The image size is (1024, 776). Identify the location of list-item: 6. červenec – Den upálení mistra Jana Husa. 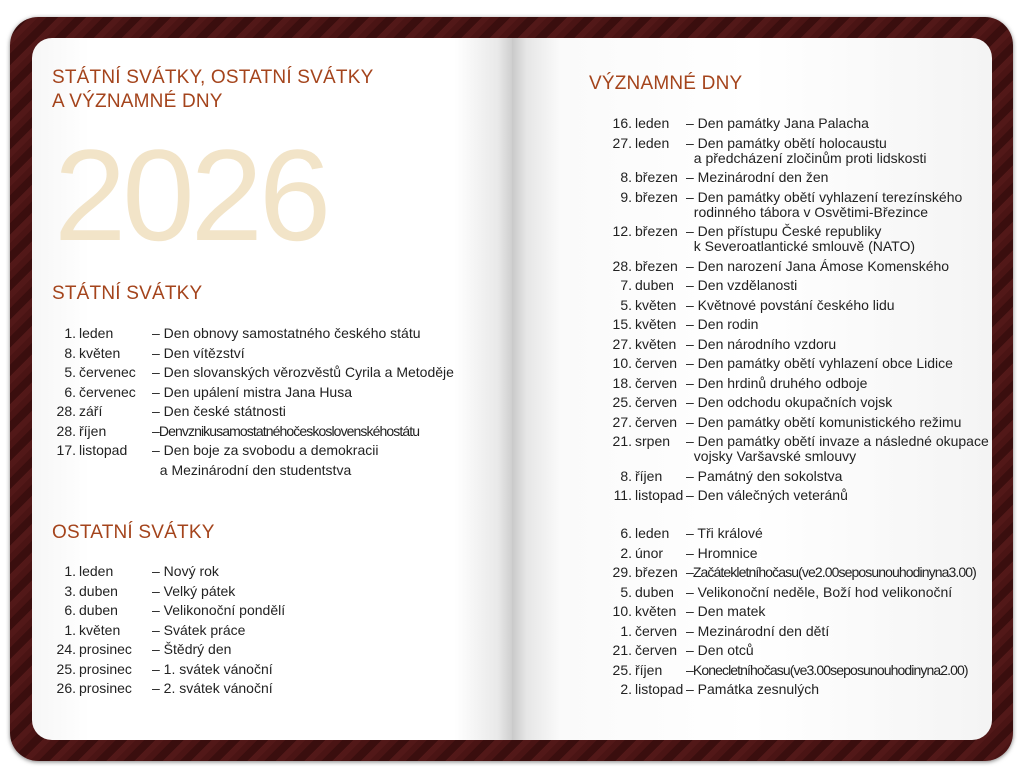
(253, 393).